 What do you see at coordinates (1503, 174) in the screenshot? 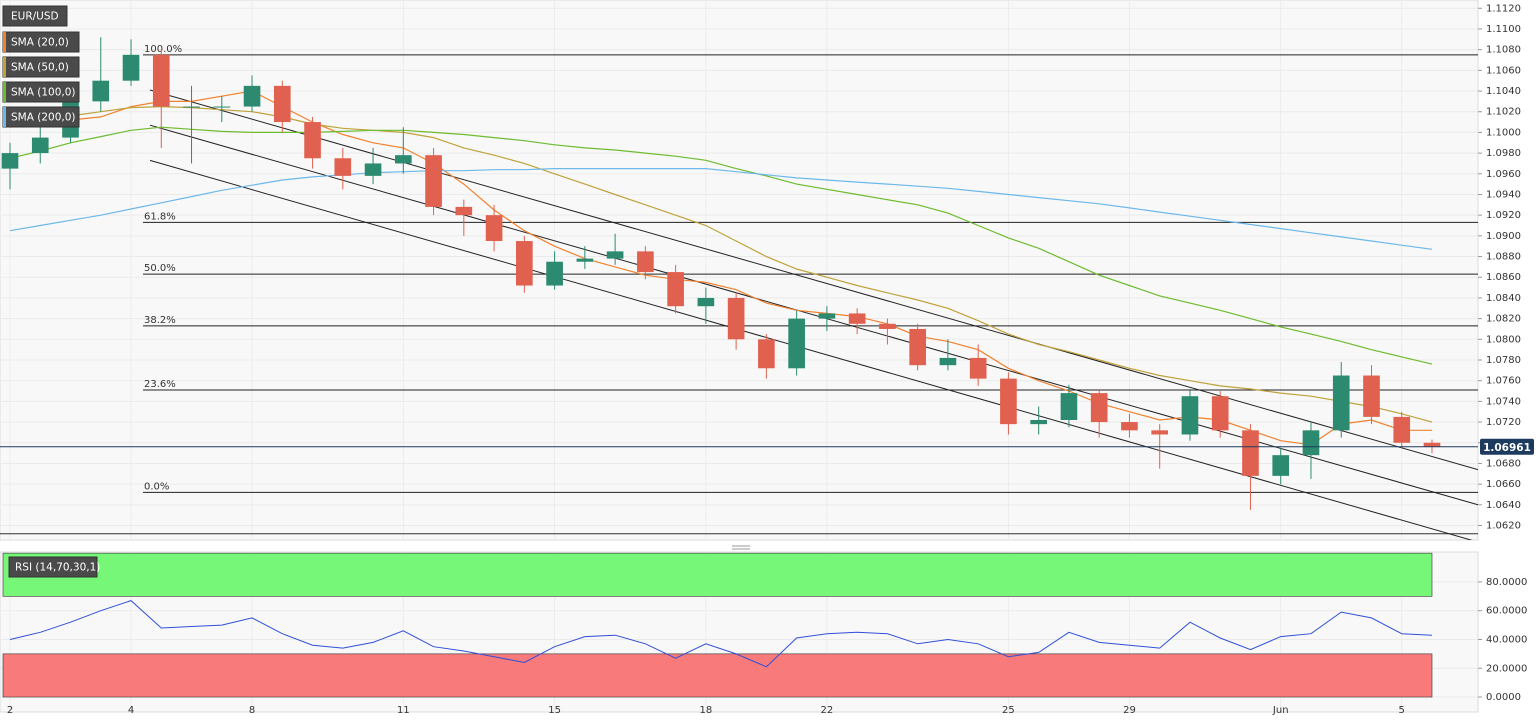
I see `y-tick-label: 1.0960` at bounding box center [1503, 174].